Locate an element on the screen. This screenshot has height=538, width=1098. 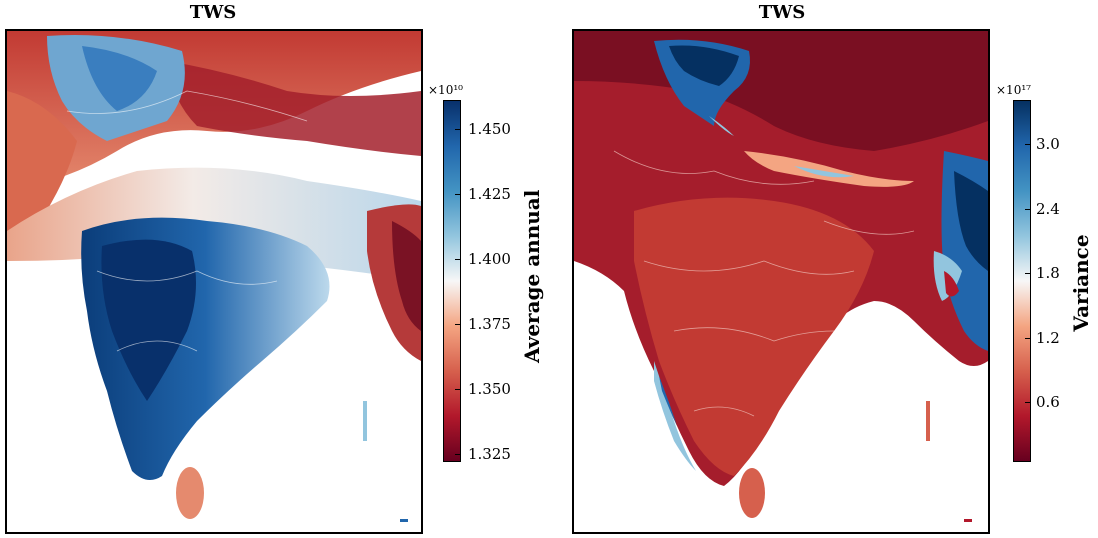
right-colorbar-tick: 1.8 is located at coordinates (1048, 273).